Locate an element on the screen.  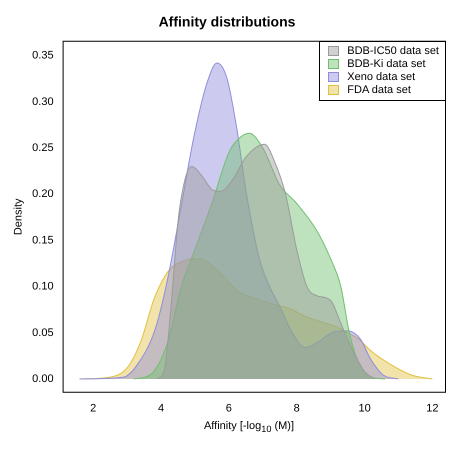
legend-label: BDB-Ki data set is located at coordinates (386, 64).